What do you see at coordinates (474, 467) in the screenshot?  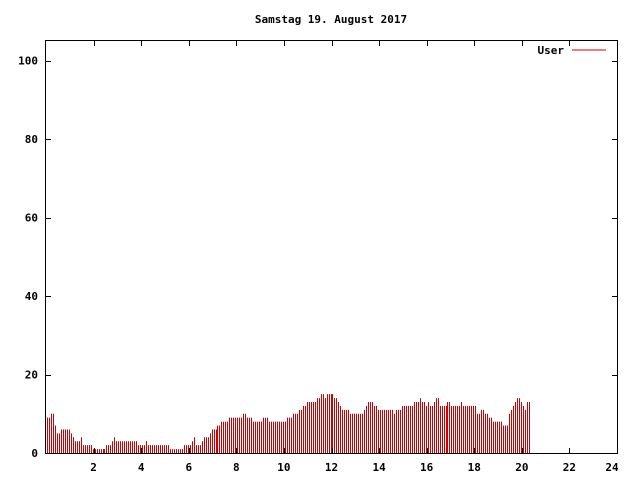 I see `x-tick-label: 18` at bounding box center [474, 467].